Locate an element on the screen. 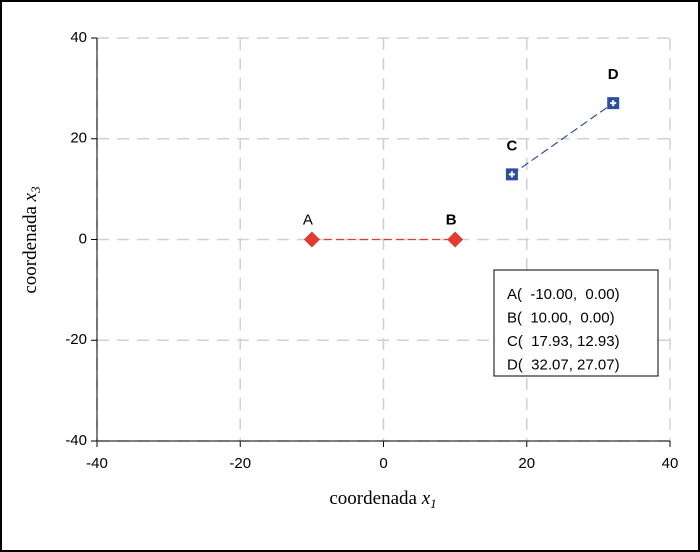 The width and height of the screenshot is (700, 552). point-label: B is located at coordinates (451, 219).